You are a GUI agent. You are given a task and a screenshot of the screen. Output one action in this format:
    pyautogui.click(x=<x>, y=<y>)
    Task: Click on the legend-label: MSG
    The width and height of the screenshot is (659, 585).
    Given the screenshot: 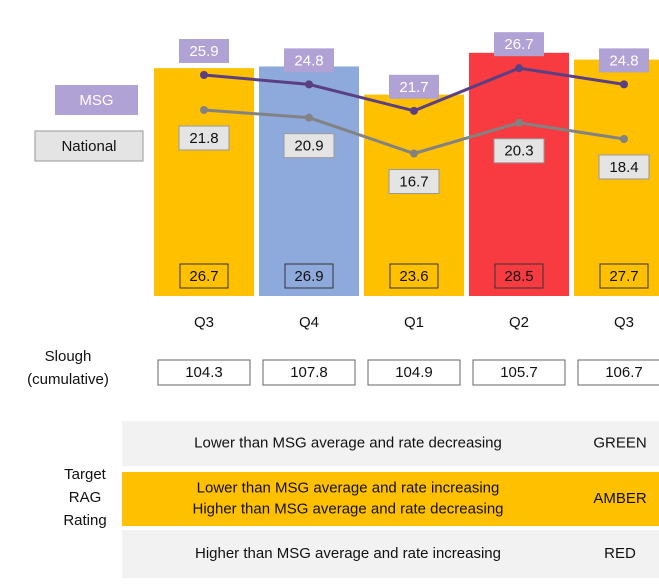 What is the action you would take?
    pyautogui.click(x=96, y=100)
    